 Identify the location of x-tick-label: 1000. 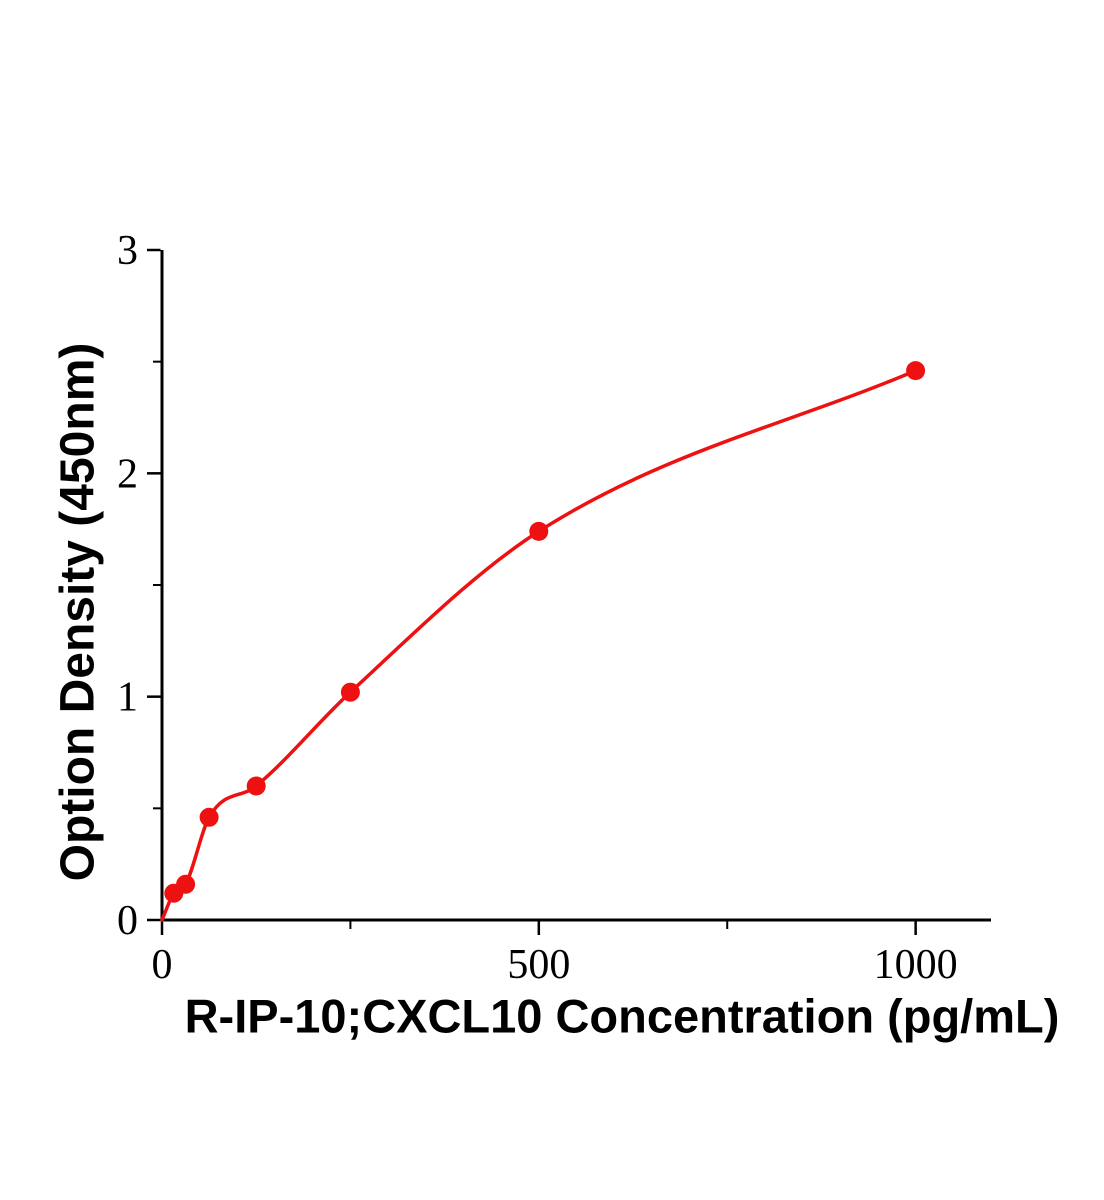
(916, 965).